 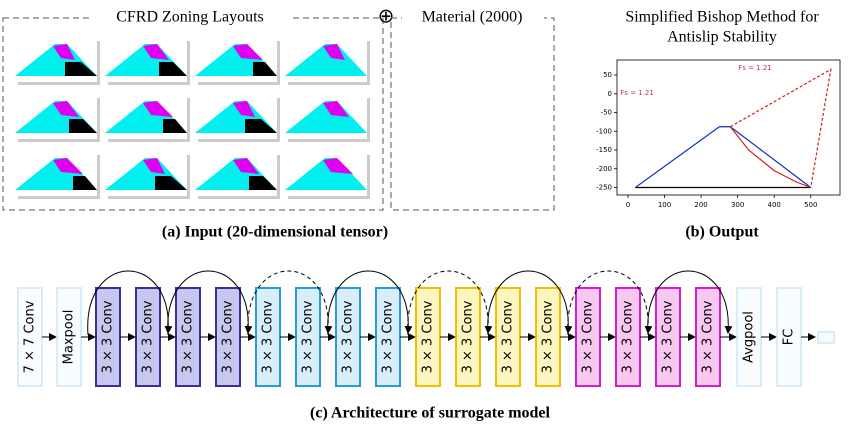 What do you see at coordinates (607, 75) in the screenshot?
I see `y-tick-label: 50` at bounding box center [607, 75].